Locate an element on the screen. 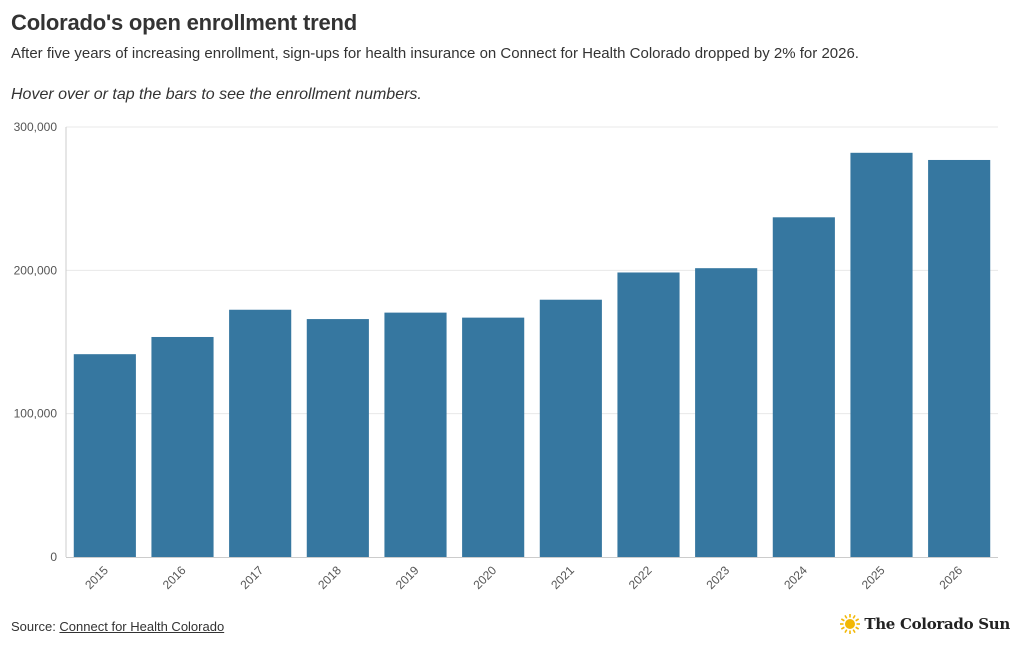  y-tick-label: 100,000 is located at coordinates (36, 414).